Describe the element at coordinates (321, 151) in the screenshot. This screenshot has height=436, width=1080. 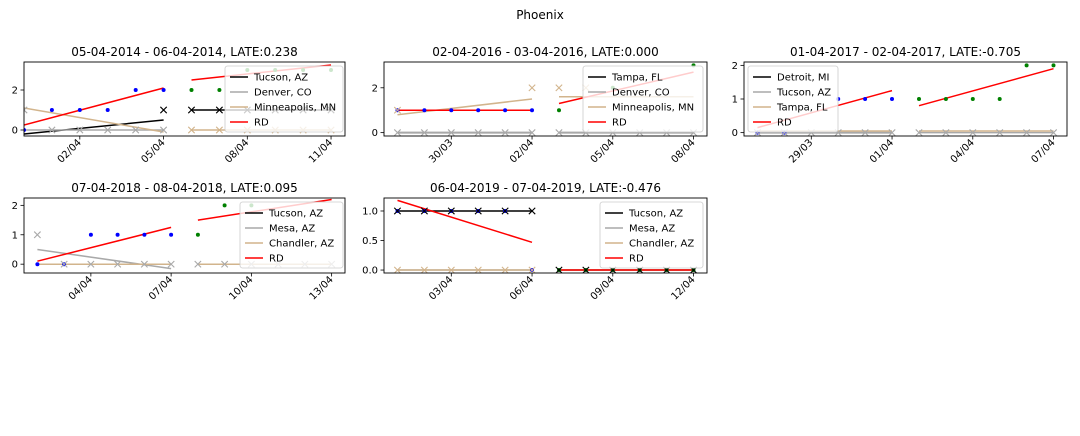
I see `x-tick-label: 11/04` at that location.